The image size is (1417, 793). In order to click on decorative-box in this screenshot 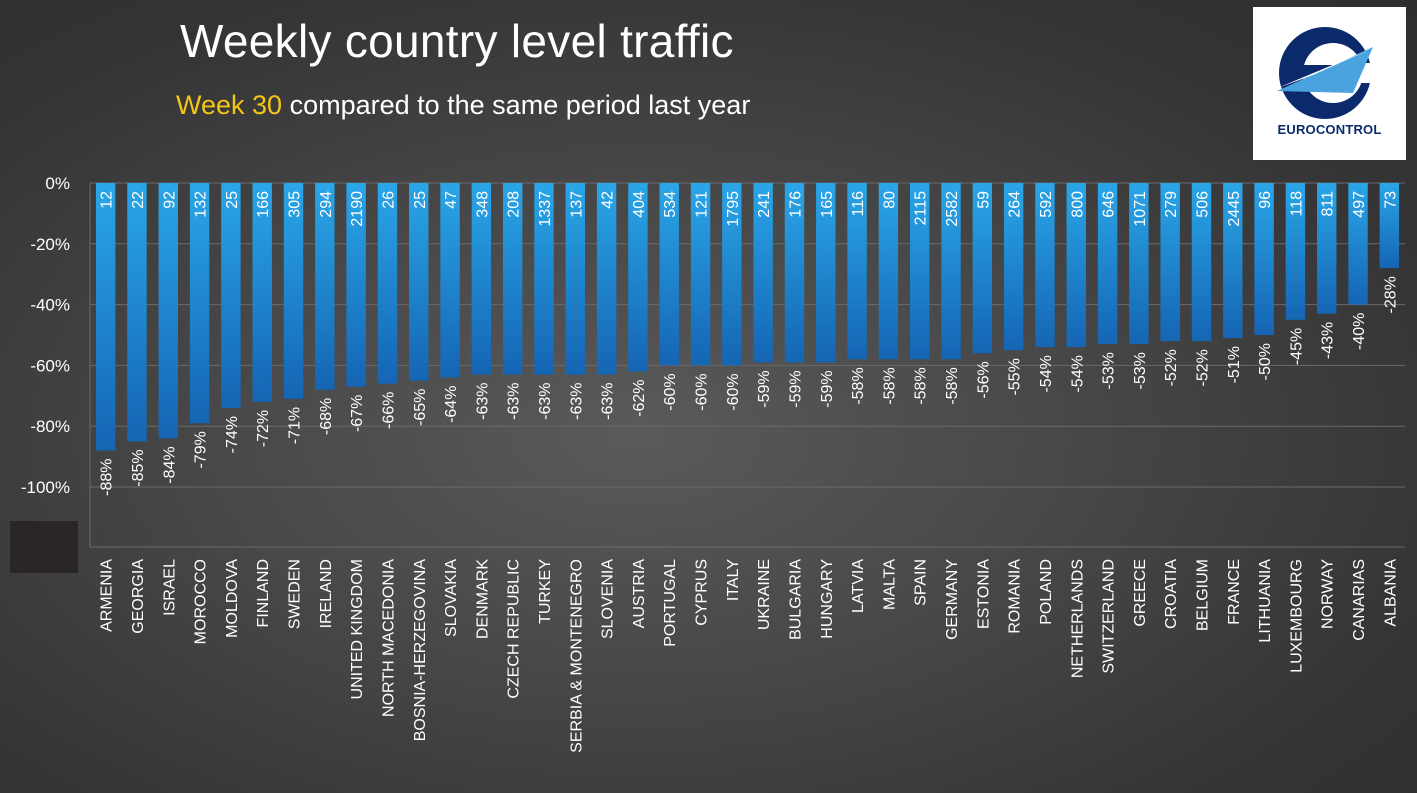, I will do `click(44, 547)`.